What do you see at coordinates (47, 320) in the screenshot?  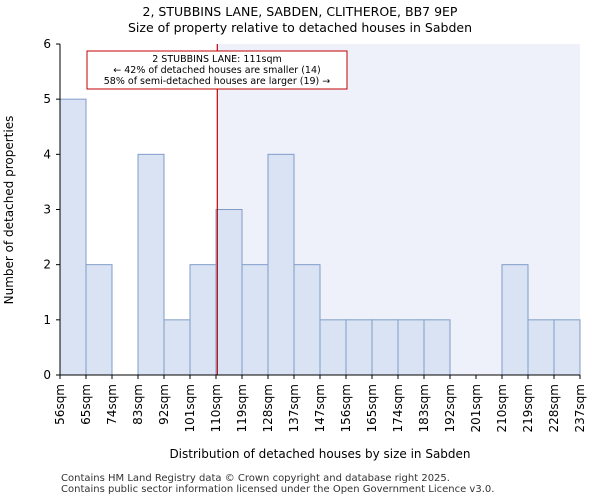 I see `y-tick-label: 1` at bounding box center [47, 320].